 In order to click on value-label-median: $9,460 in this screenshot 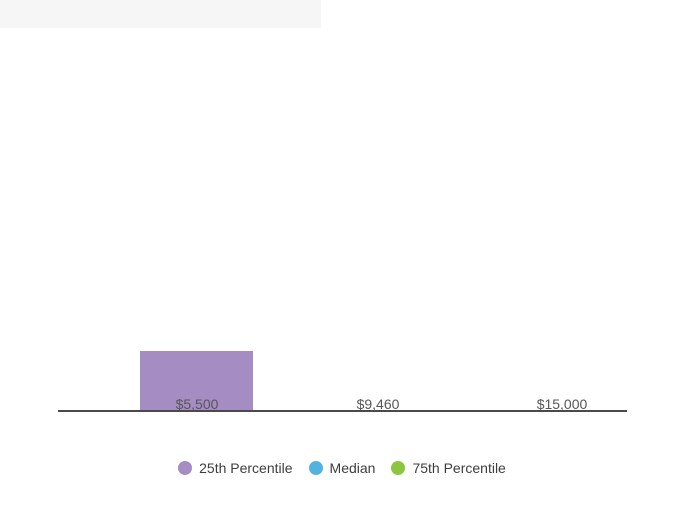, I will do `click(378, 404)`.